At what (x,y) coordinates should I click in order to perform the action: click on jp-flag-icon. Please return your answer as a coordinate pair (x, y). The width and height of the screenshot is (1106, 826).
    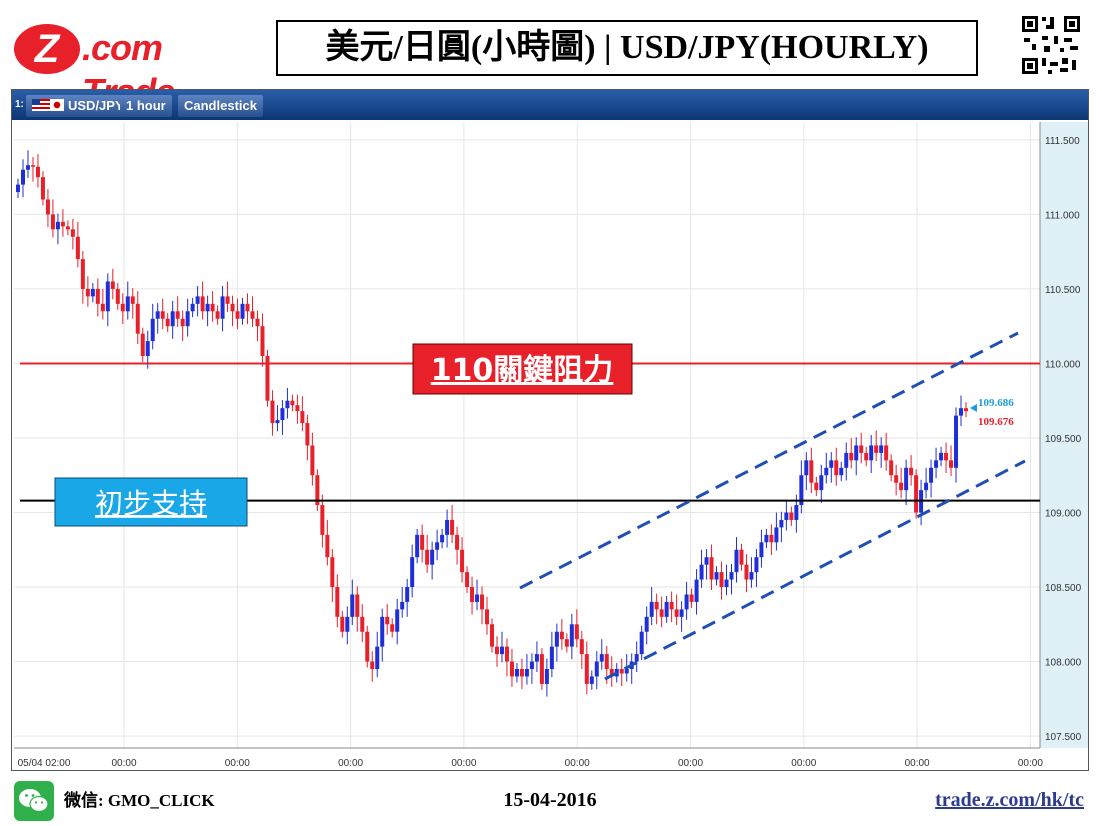
    Looking at the image, I should click on (57, 105).